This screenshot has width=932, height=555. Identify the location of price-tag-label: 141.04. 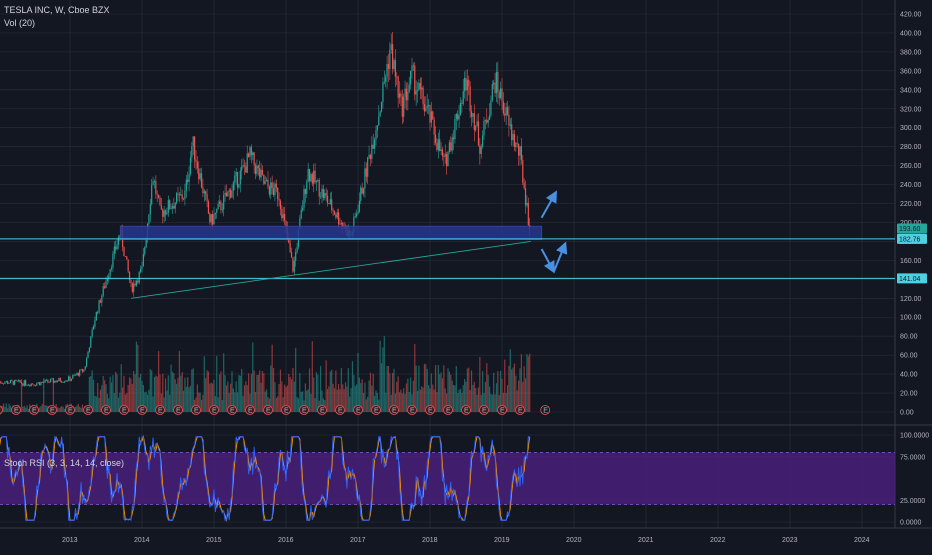
(910, 279).